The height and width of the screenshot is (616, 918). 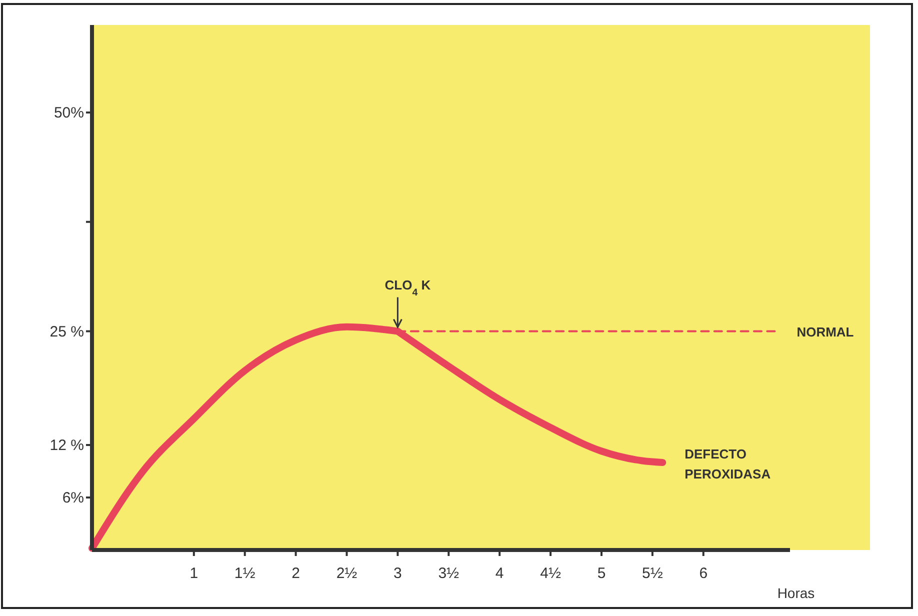 I want to click on series-label: DEFECTO PEROXIDASA, so click(x=728, y=464).